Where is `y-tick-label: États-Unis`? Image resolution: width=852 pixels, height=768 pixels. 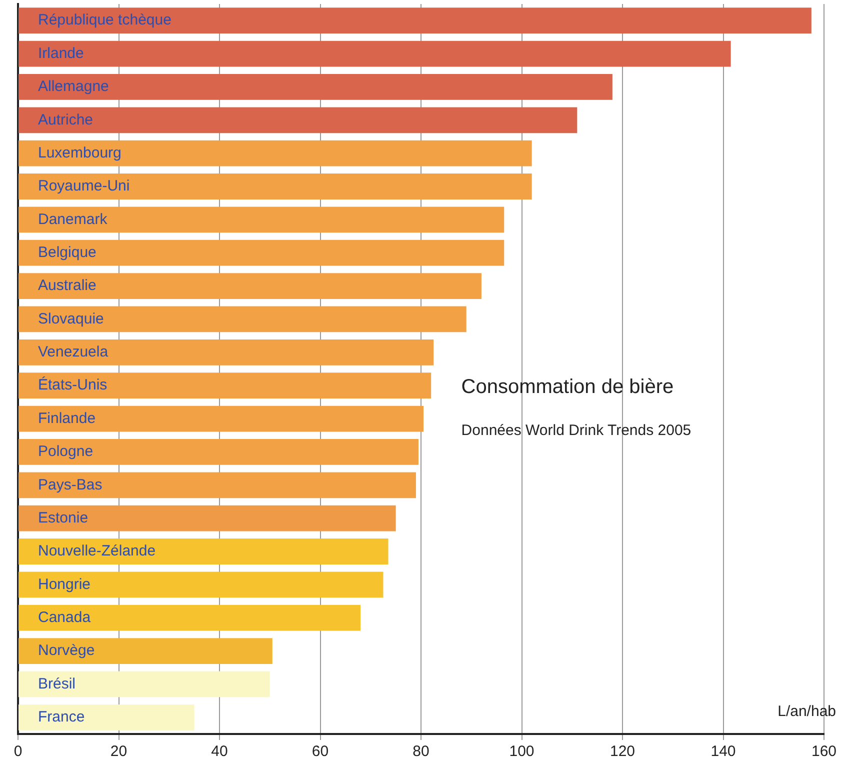 y-tick-label: États-Unis is located at coordinates (73, 385).